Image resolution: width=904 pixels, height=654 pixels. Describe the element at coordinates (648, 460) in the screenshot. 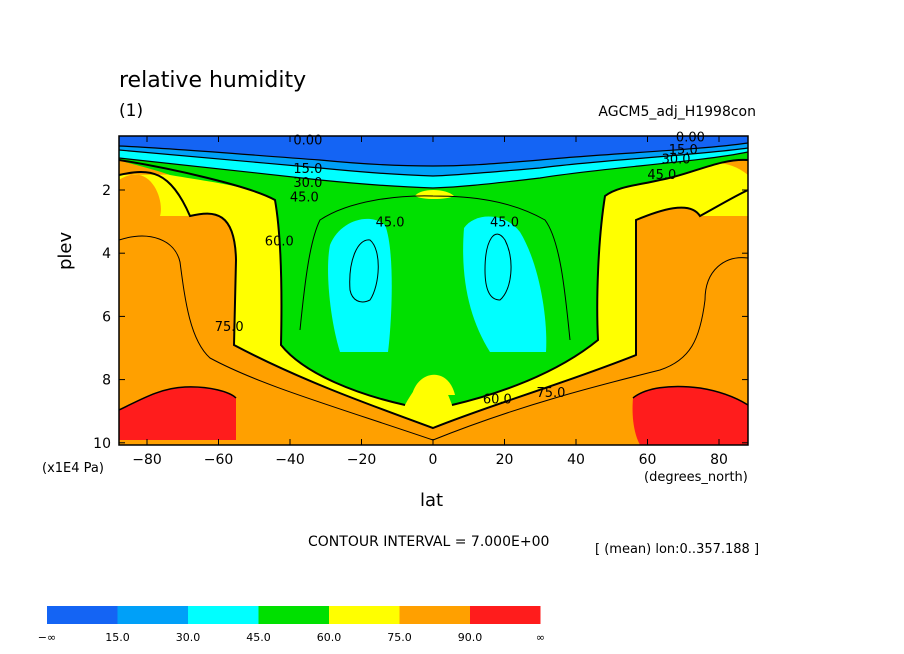

I see `x-tick-label: 60` at that location.